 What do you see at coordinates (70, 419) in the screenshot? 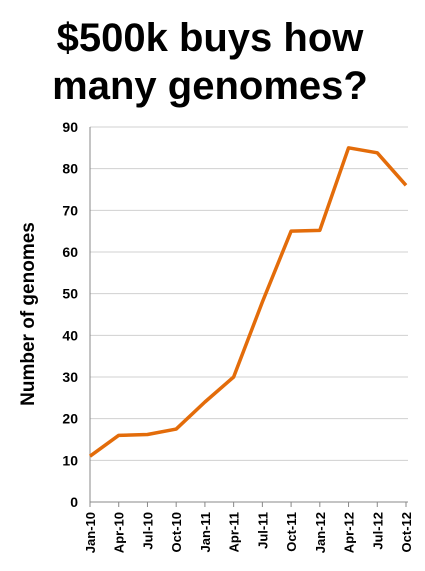
I see `y-tick-label: 20` at bounding box center [70, 419].